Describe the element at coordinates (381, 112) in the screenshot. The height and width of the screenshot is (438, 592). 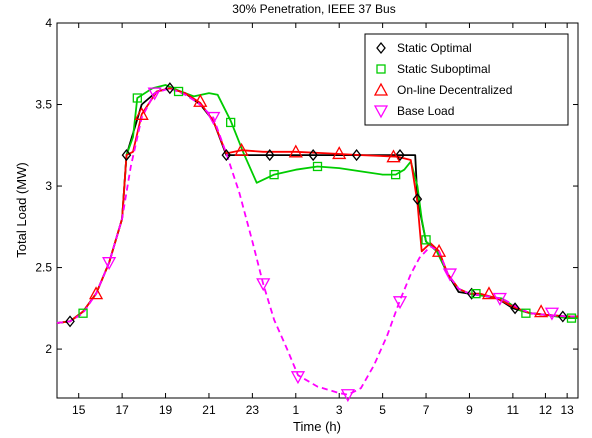
I see `legend-marker-base-load` at that location.